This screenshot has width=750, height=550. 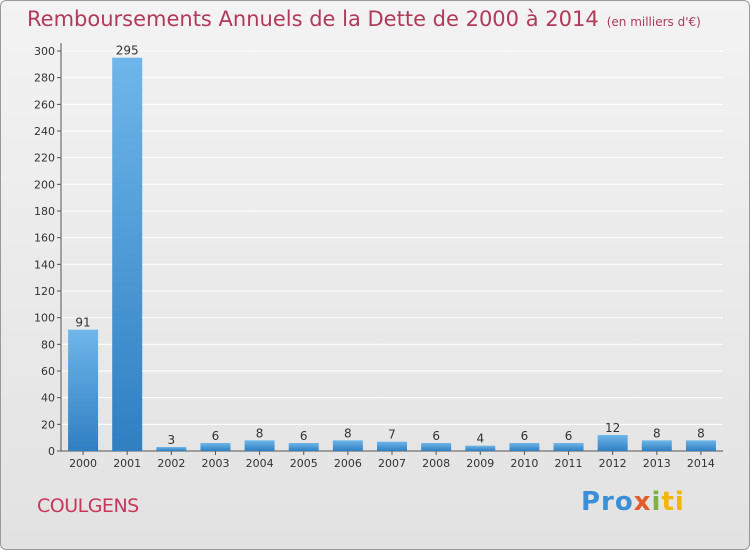 What do you see at coordinates (51, 451) in the screenshot?
I see `y-tick-label: 0` at bounding box center [51, 451].